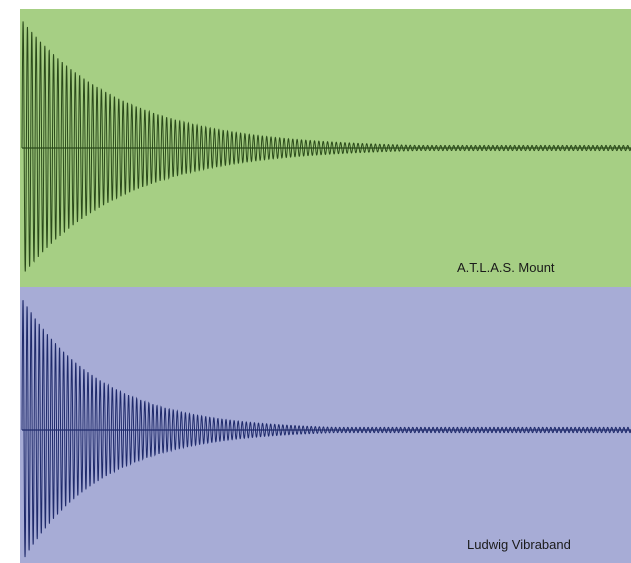 This screenshot has width=631, height=563. Describe the element at coordinates (506, 267) in the screenshot. I see `atlas-mount-label: A.T.L.A.S. Mount` at that location.